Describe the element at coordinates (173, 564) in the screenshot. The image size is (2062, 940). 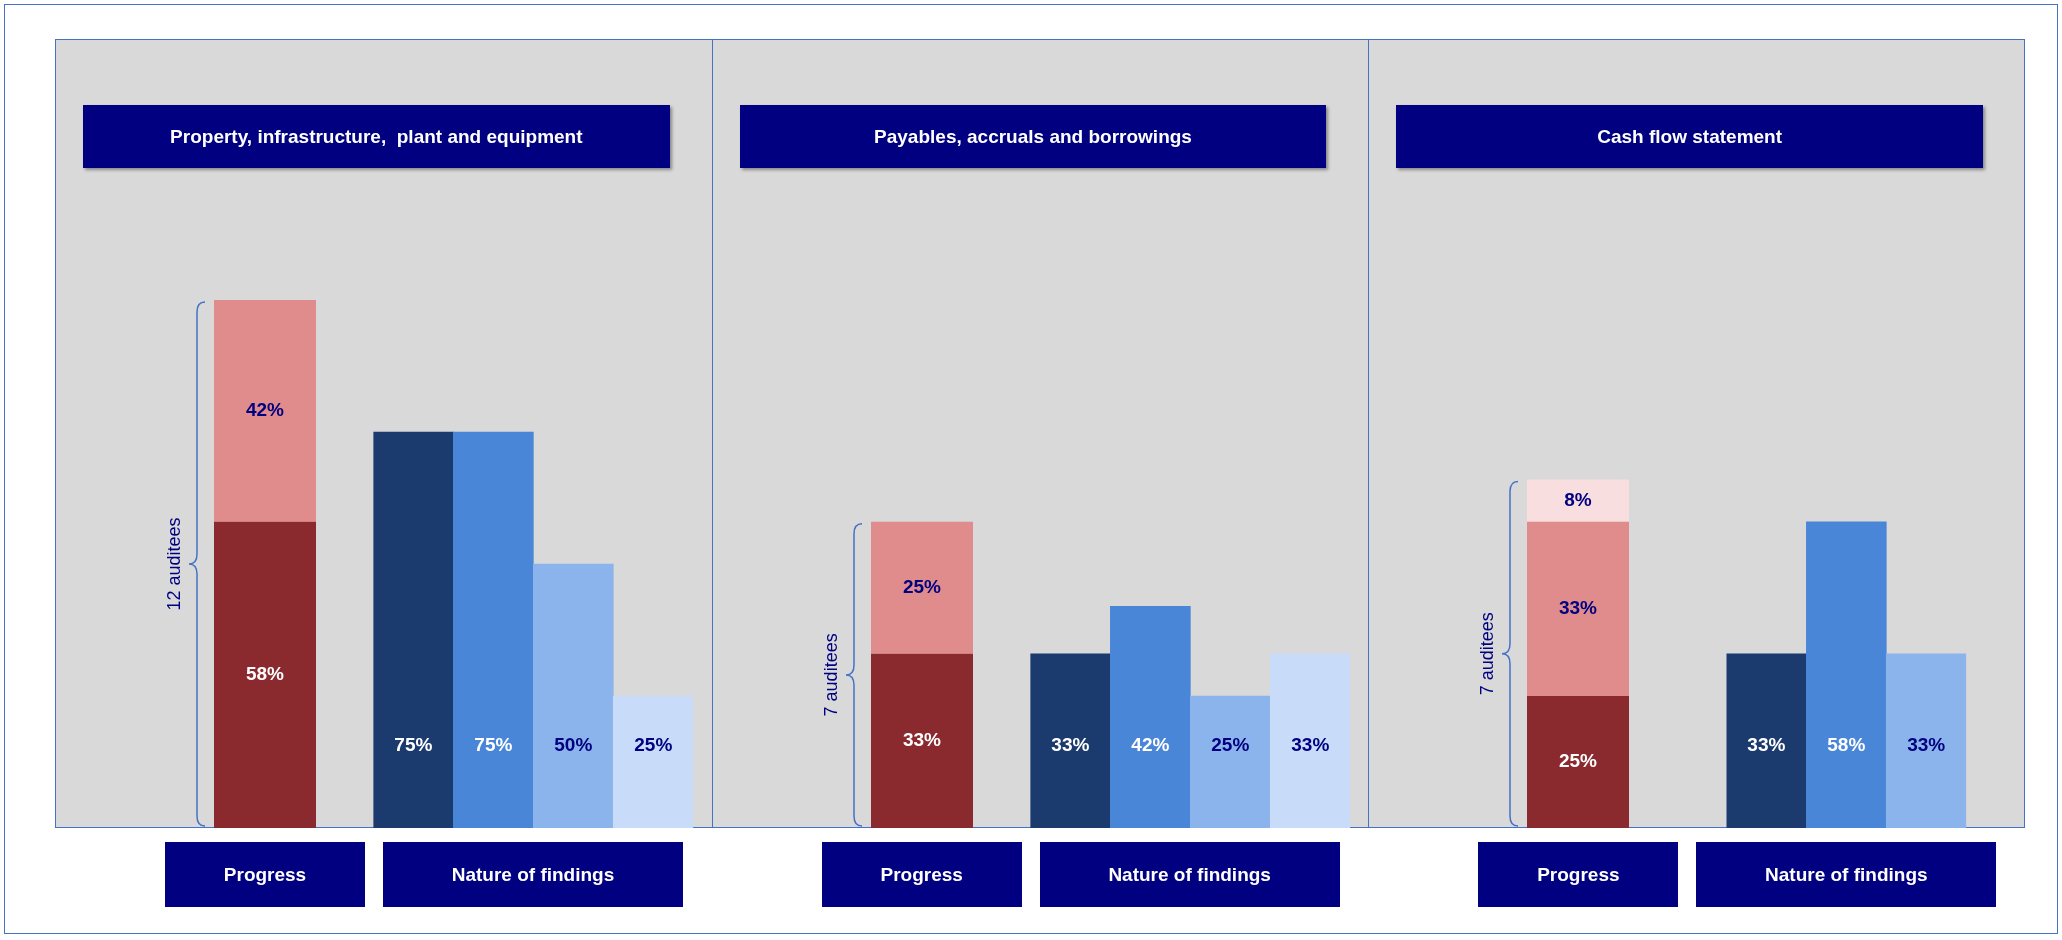
I see `text: 12 auditees` at that location.